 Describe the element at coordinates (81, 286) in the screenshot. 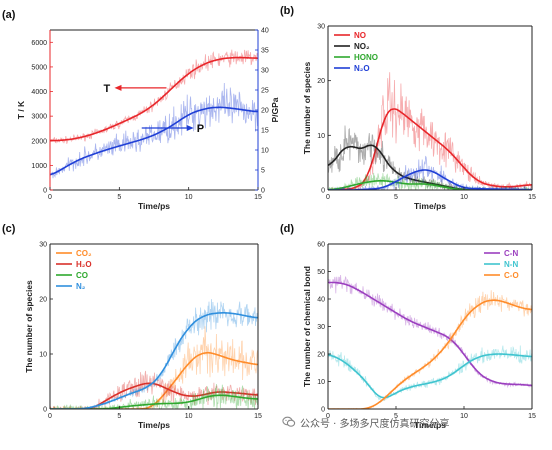

I see `legend-label-c: N₂` at that location.